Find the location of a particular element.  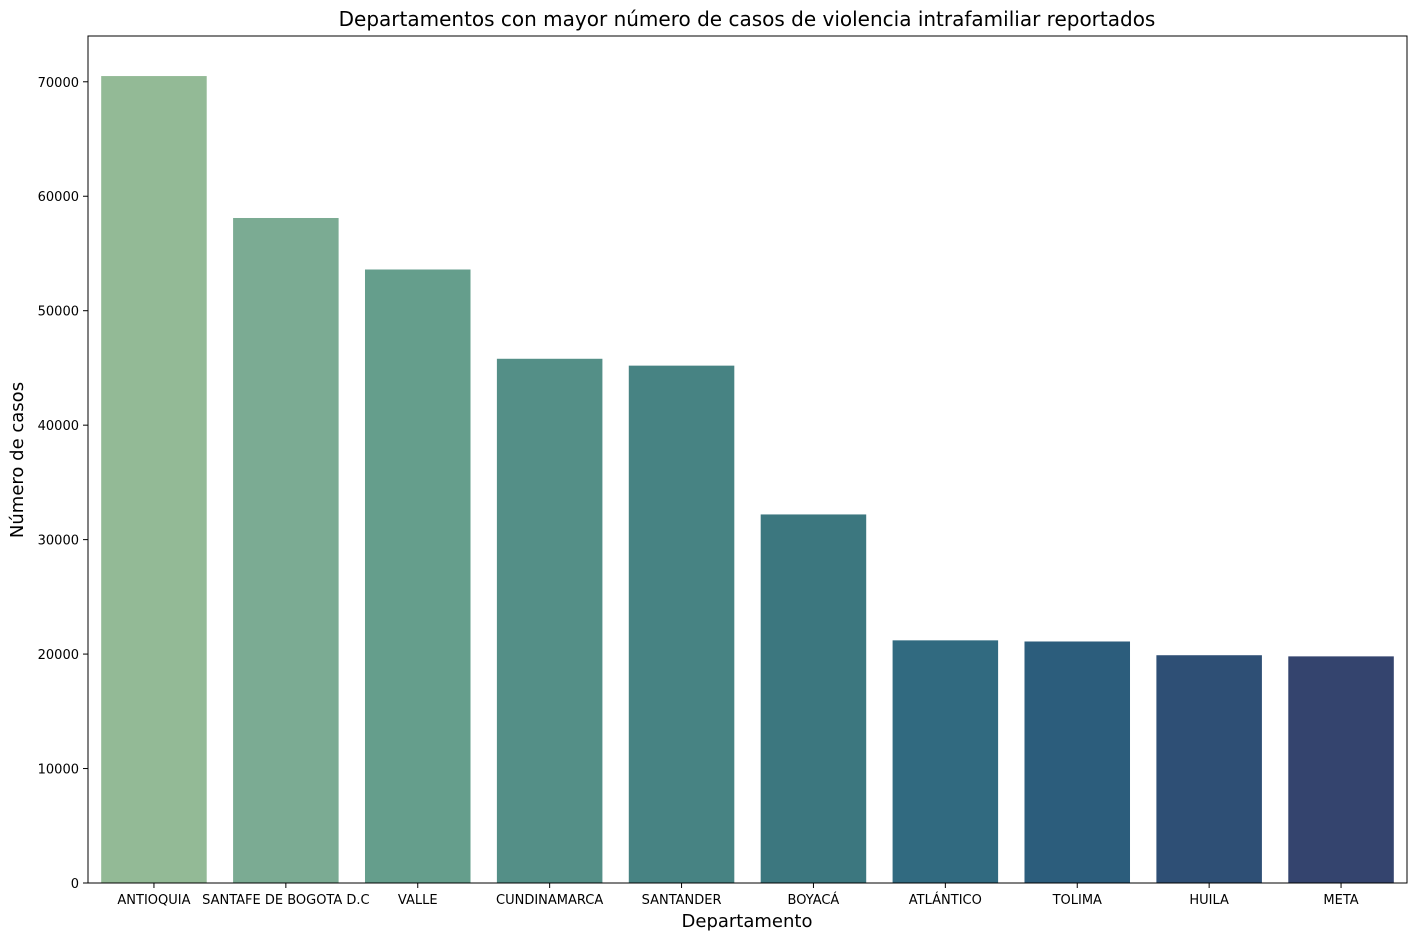

y-tick-label: 40000 is located at coordinates (58, 426).